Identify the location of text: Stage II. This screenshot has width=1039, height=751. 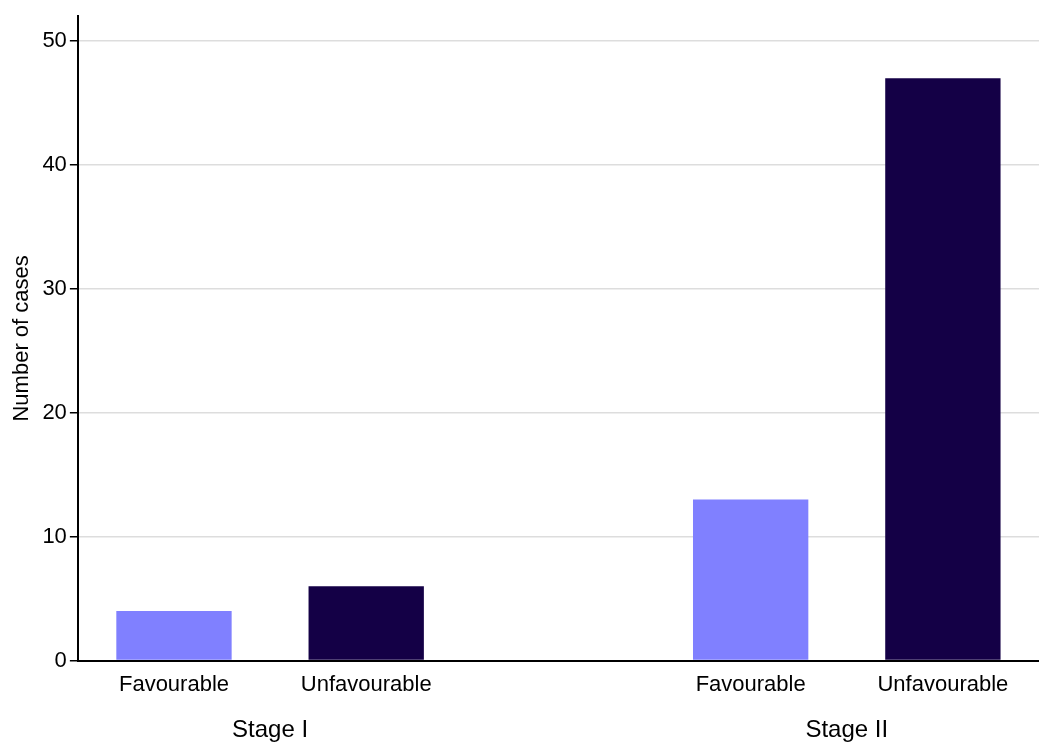
(847, 728).